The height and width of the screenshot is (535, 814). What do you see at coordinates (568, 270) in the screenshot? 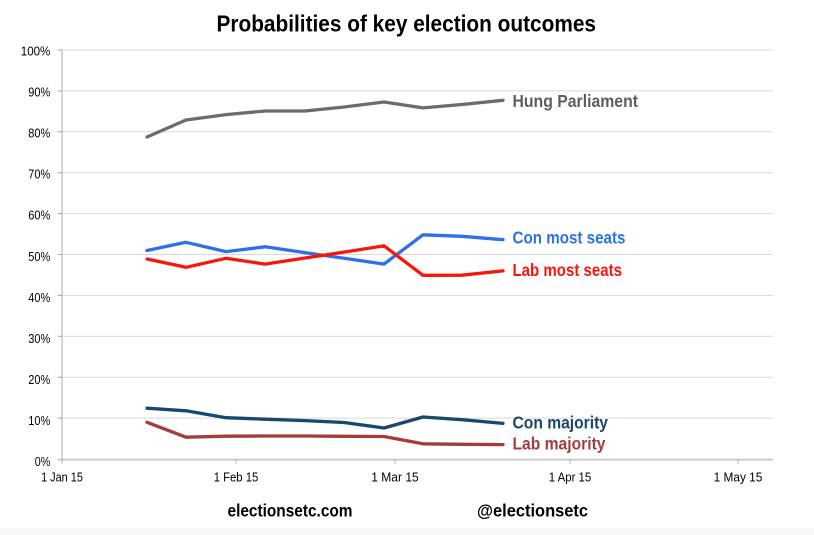
I see `svg-text: Lab most seats` at bounding box center [568, 270].